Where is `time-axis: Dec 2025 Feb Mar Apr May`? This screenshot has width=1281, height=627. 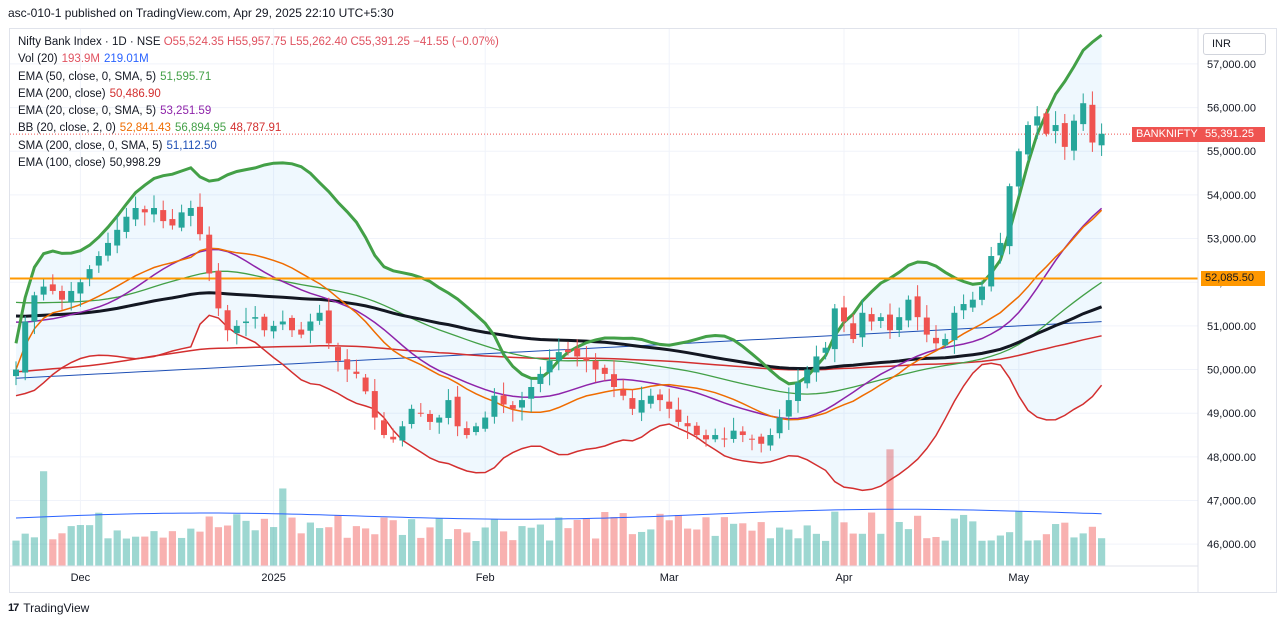 time-axis: Dec 2025 Feb Mar Apr May is located at coordinates (604, 574).